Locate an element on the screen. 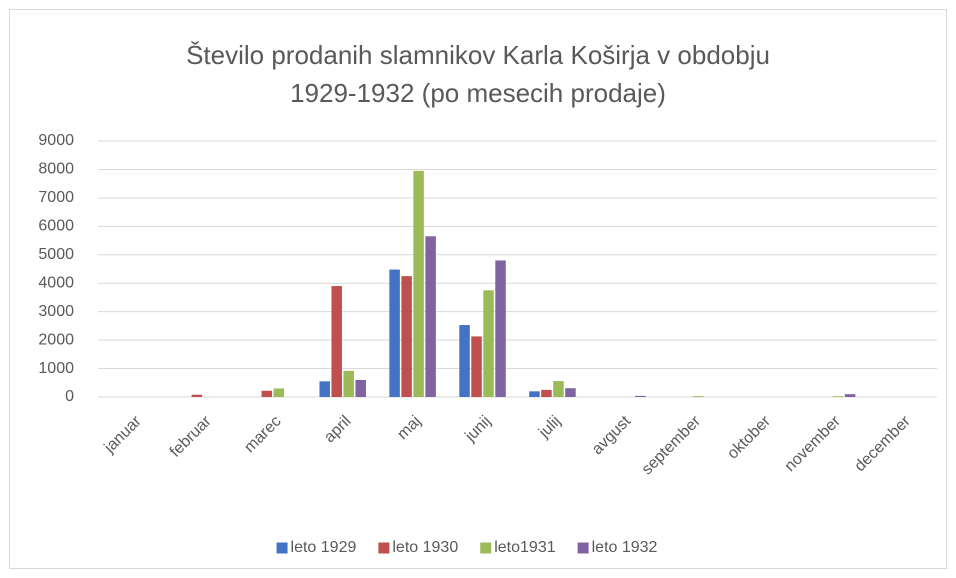 Image resolution: width=956 pixels, height=578 pixels. y-tick-label: 7000 is located at coordinates (56, 197).